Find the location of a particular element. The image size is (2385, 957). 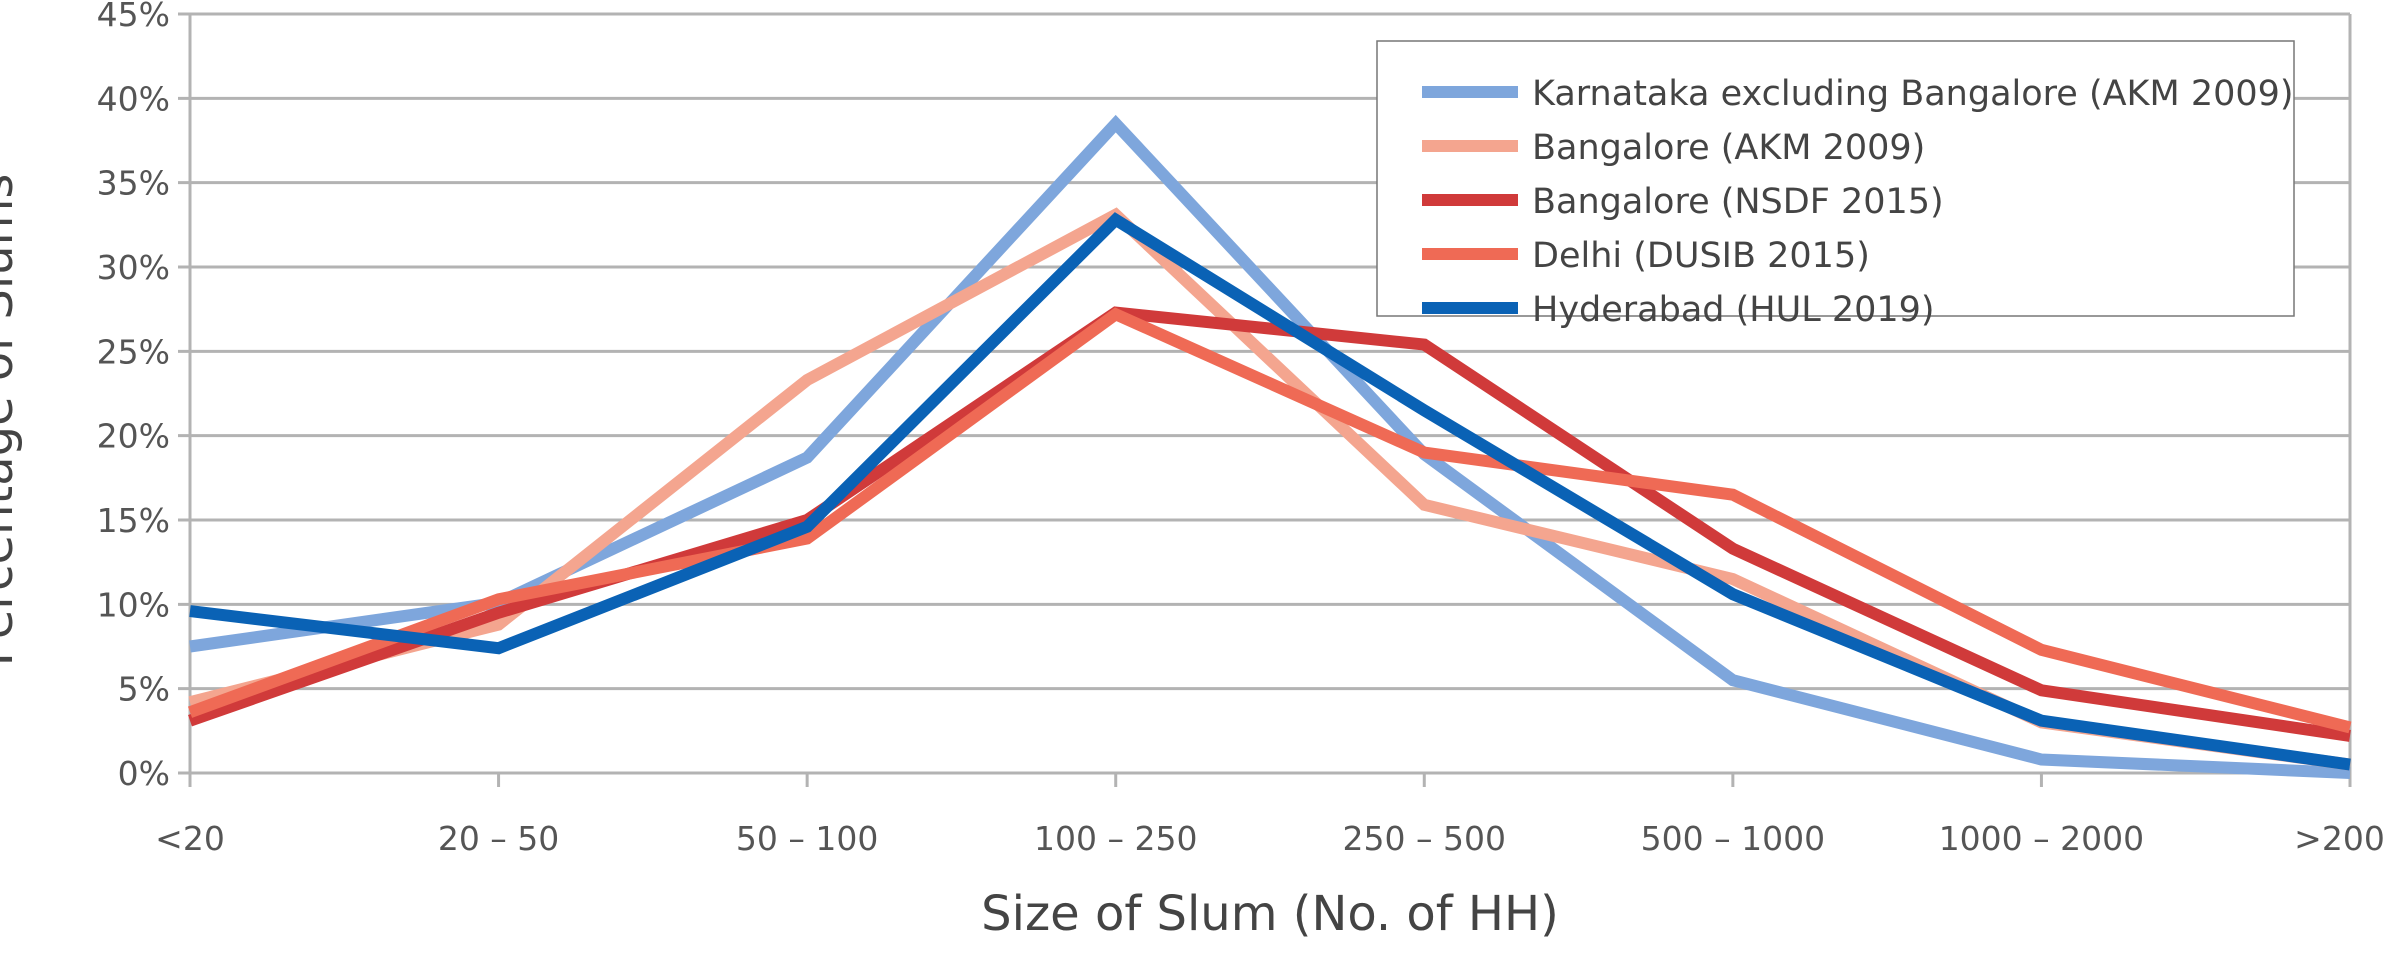

x-tick-label: 250 – 500 is located at coordinates (1424, 838).